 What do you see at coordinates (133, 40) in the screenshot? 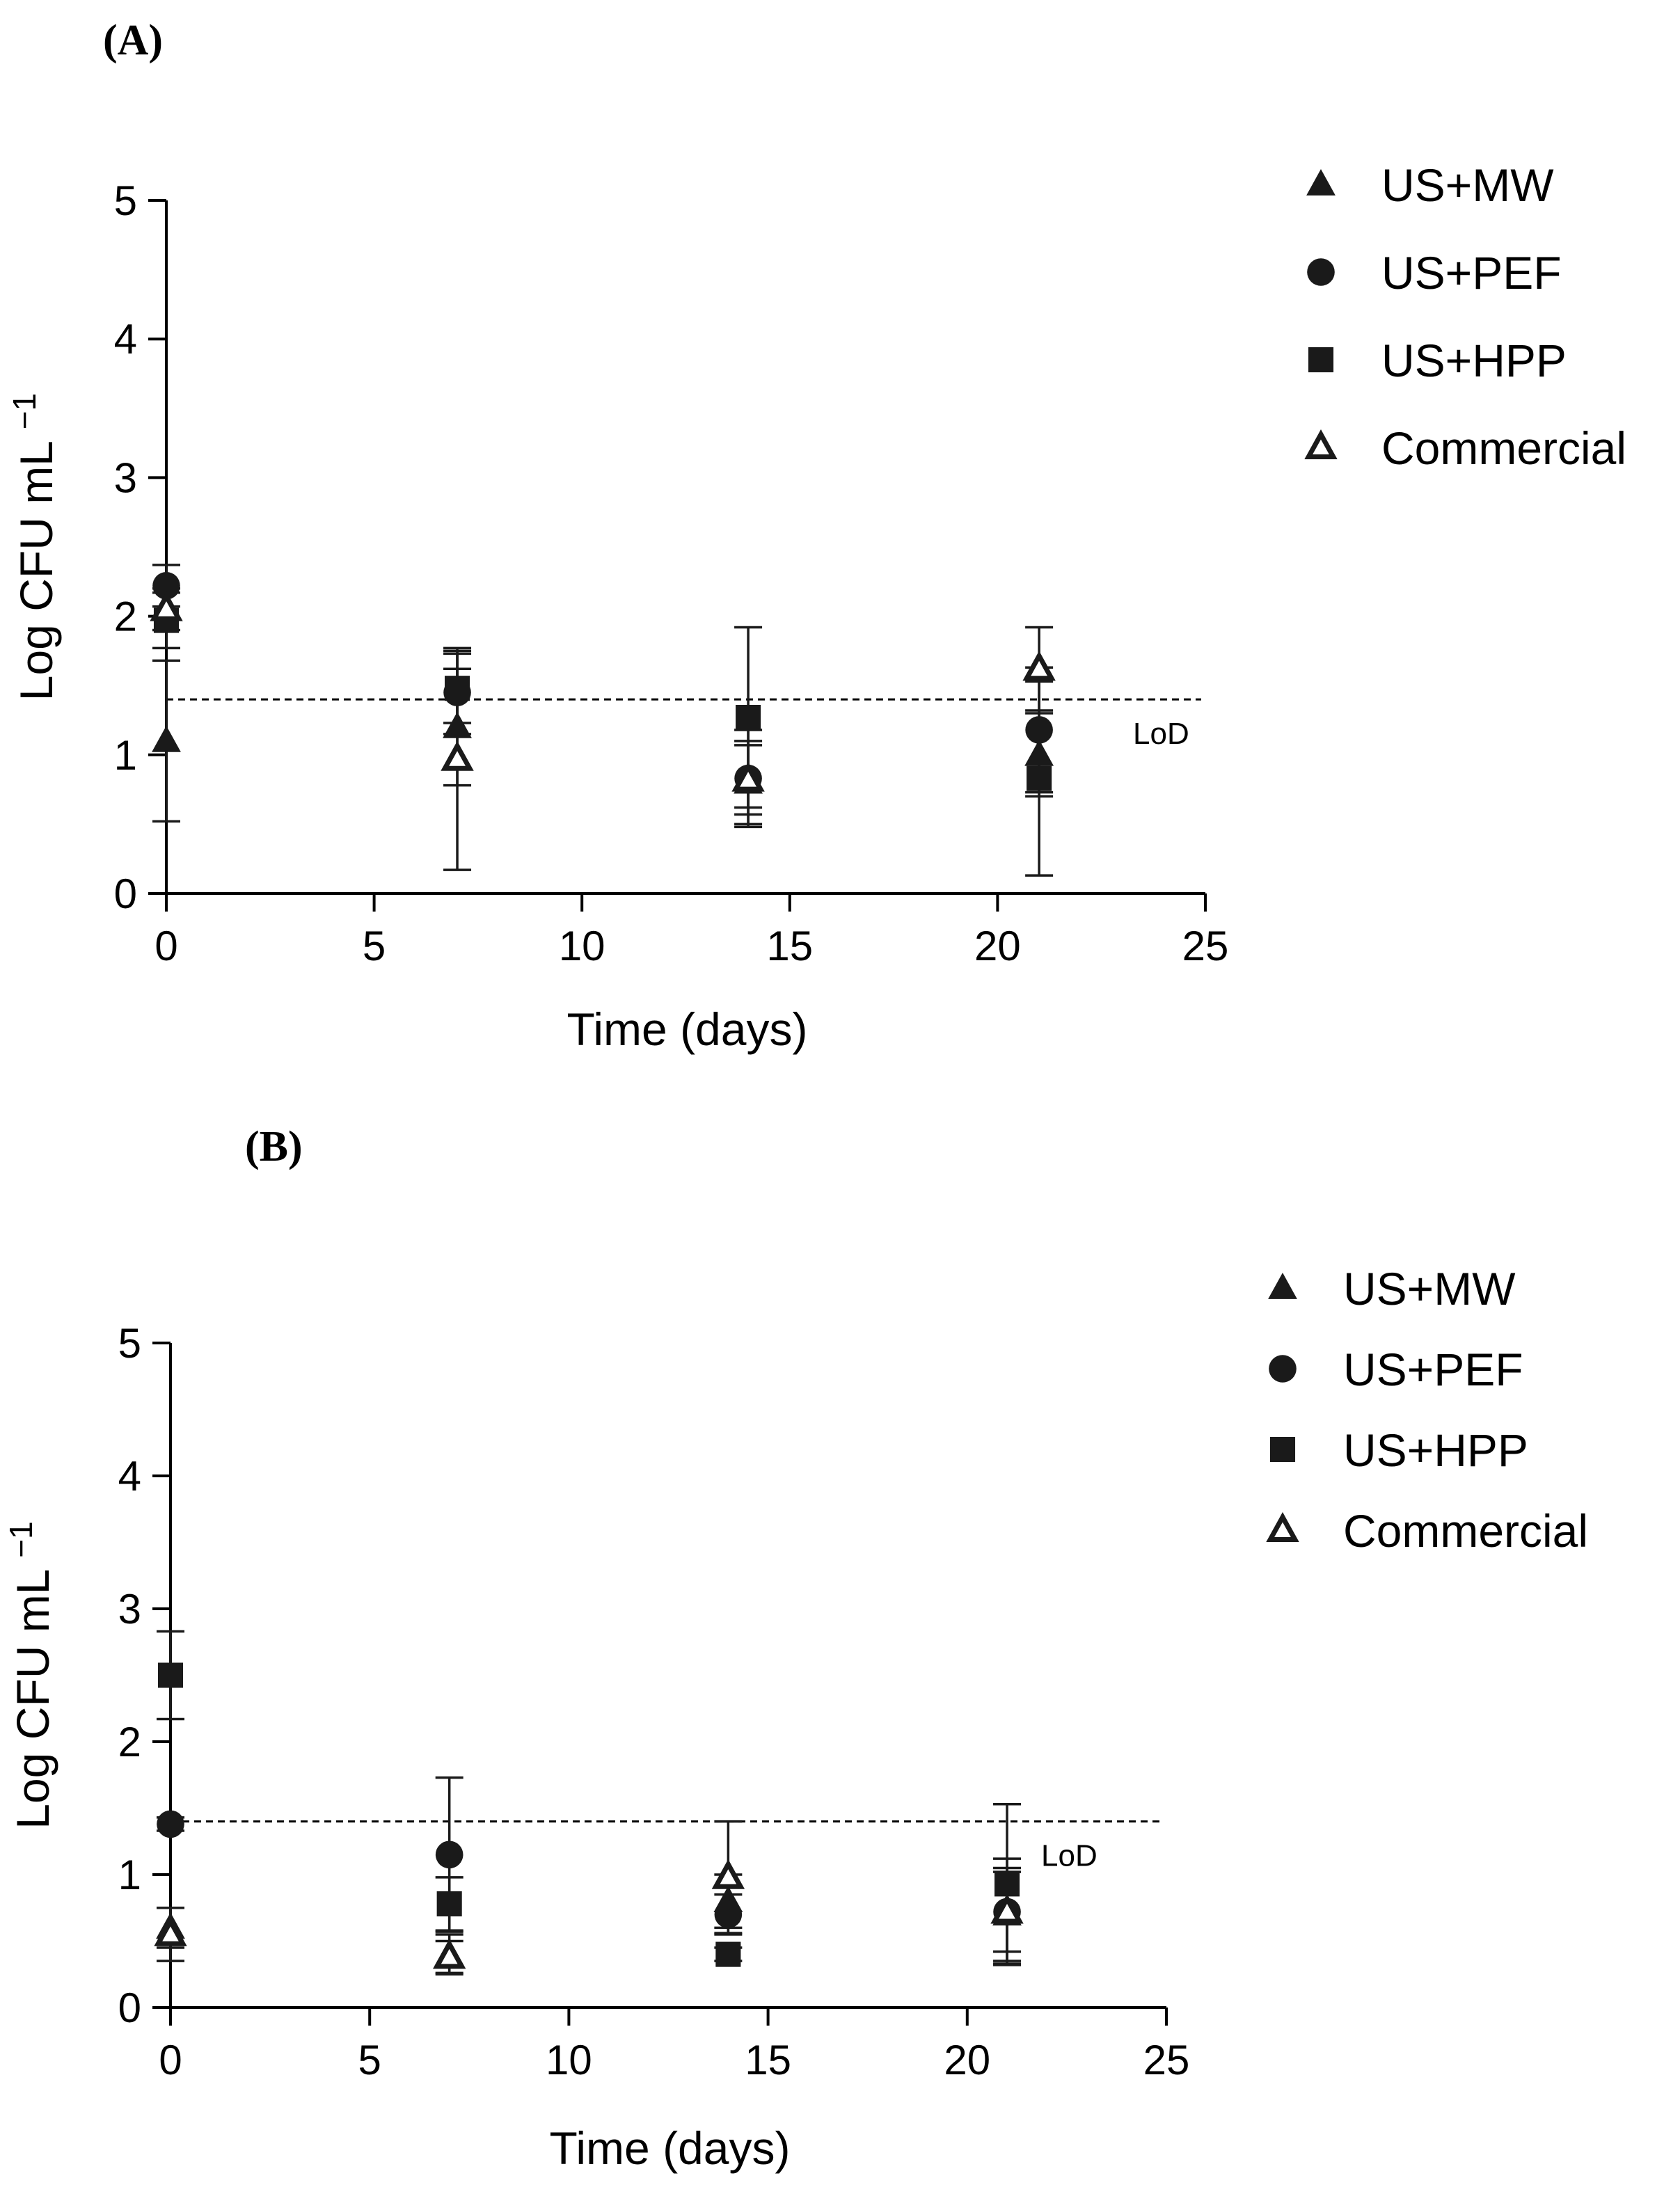
I see `panel-label: (A)` at bounding box center [133, 40].